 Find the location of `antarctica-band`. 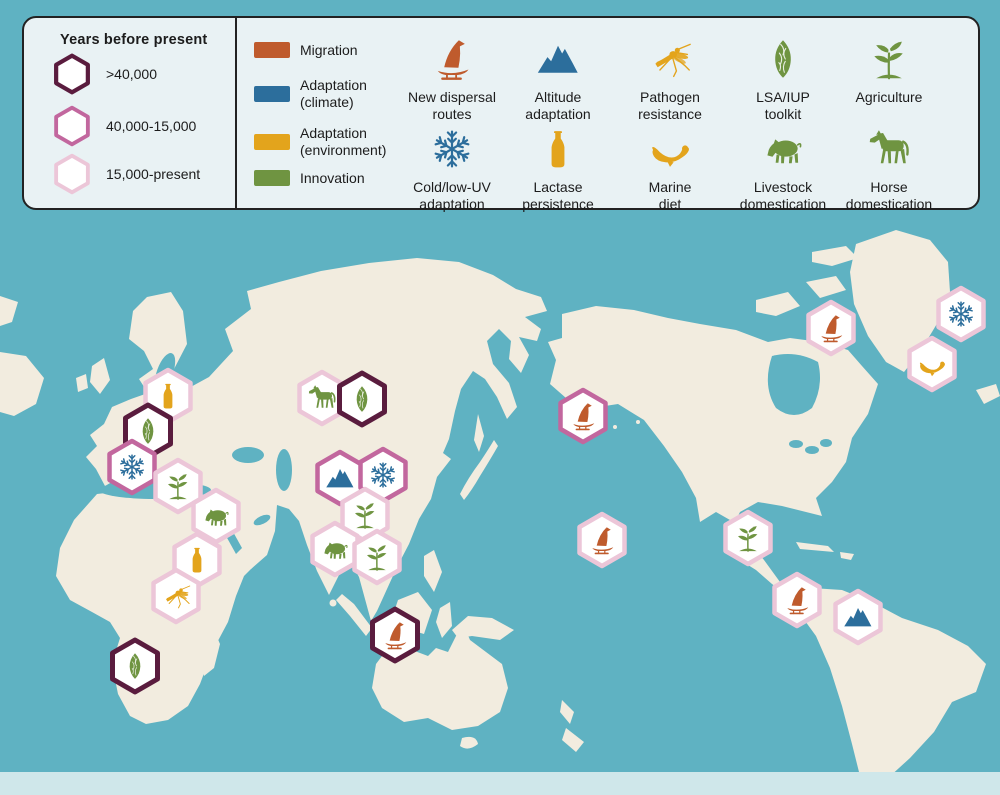

antarctica-band is located at coordinates (500, 783).